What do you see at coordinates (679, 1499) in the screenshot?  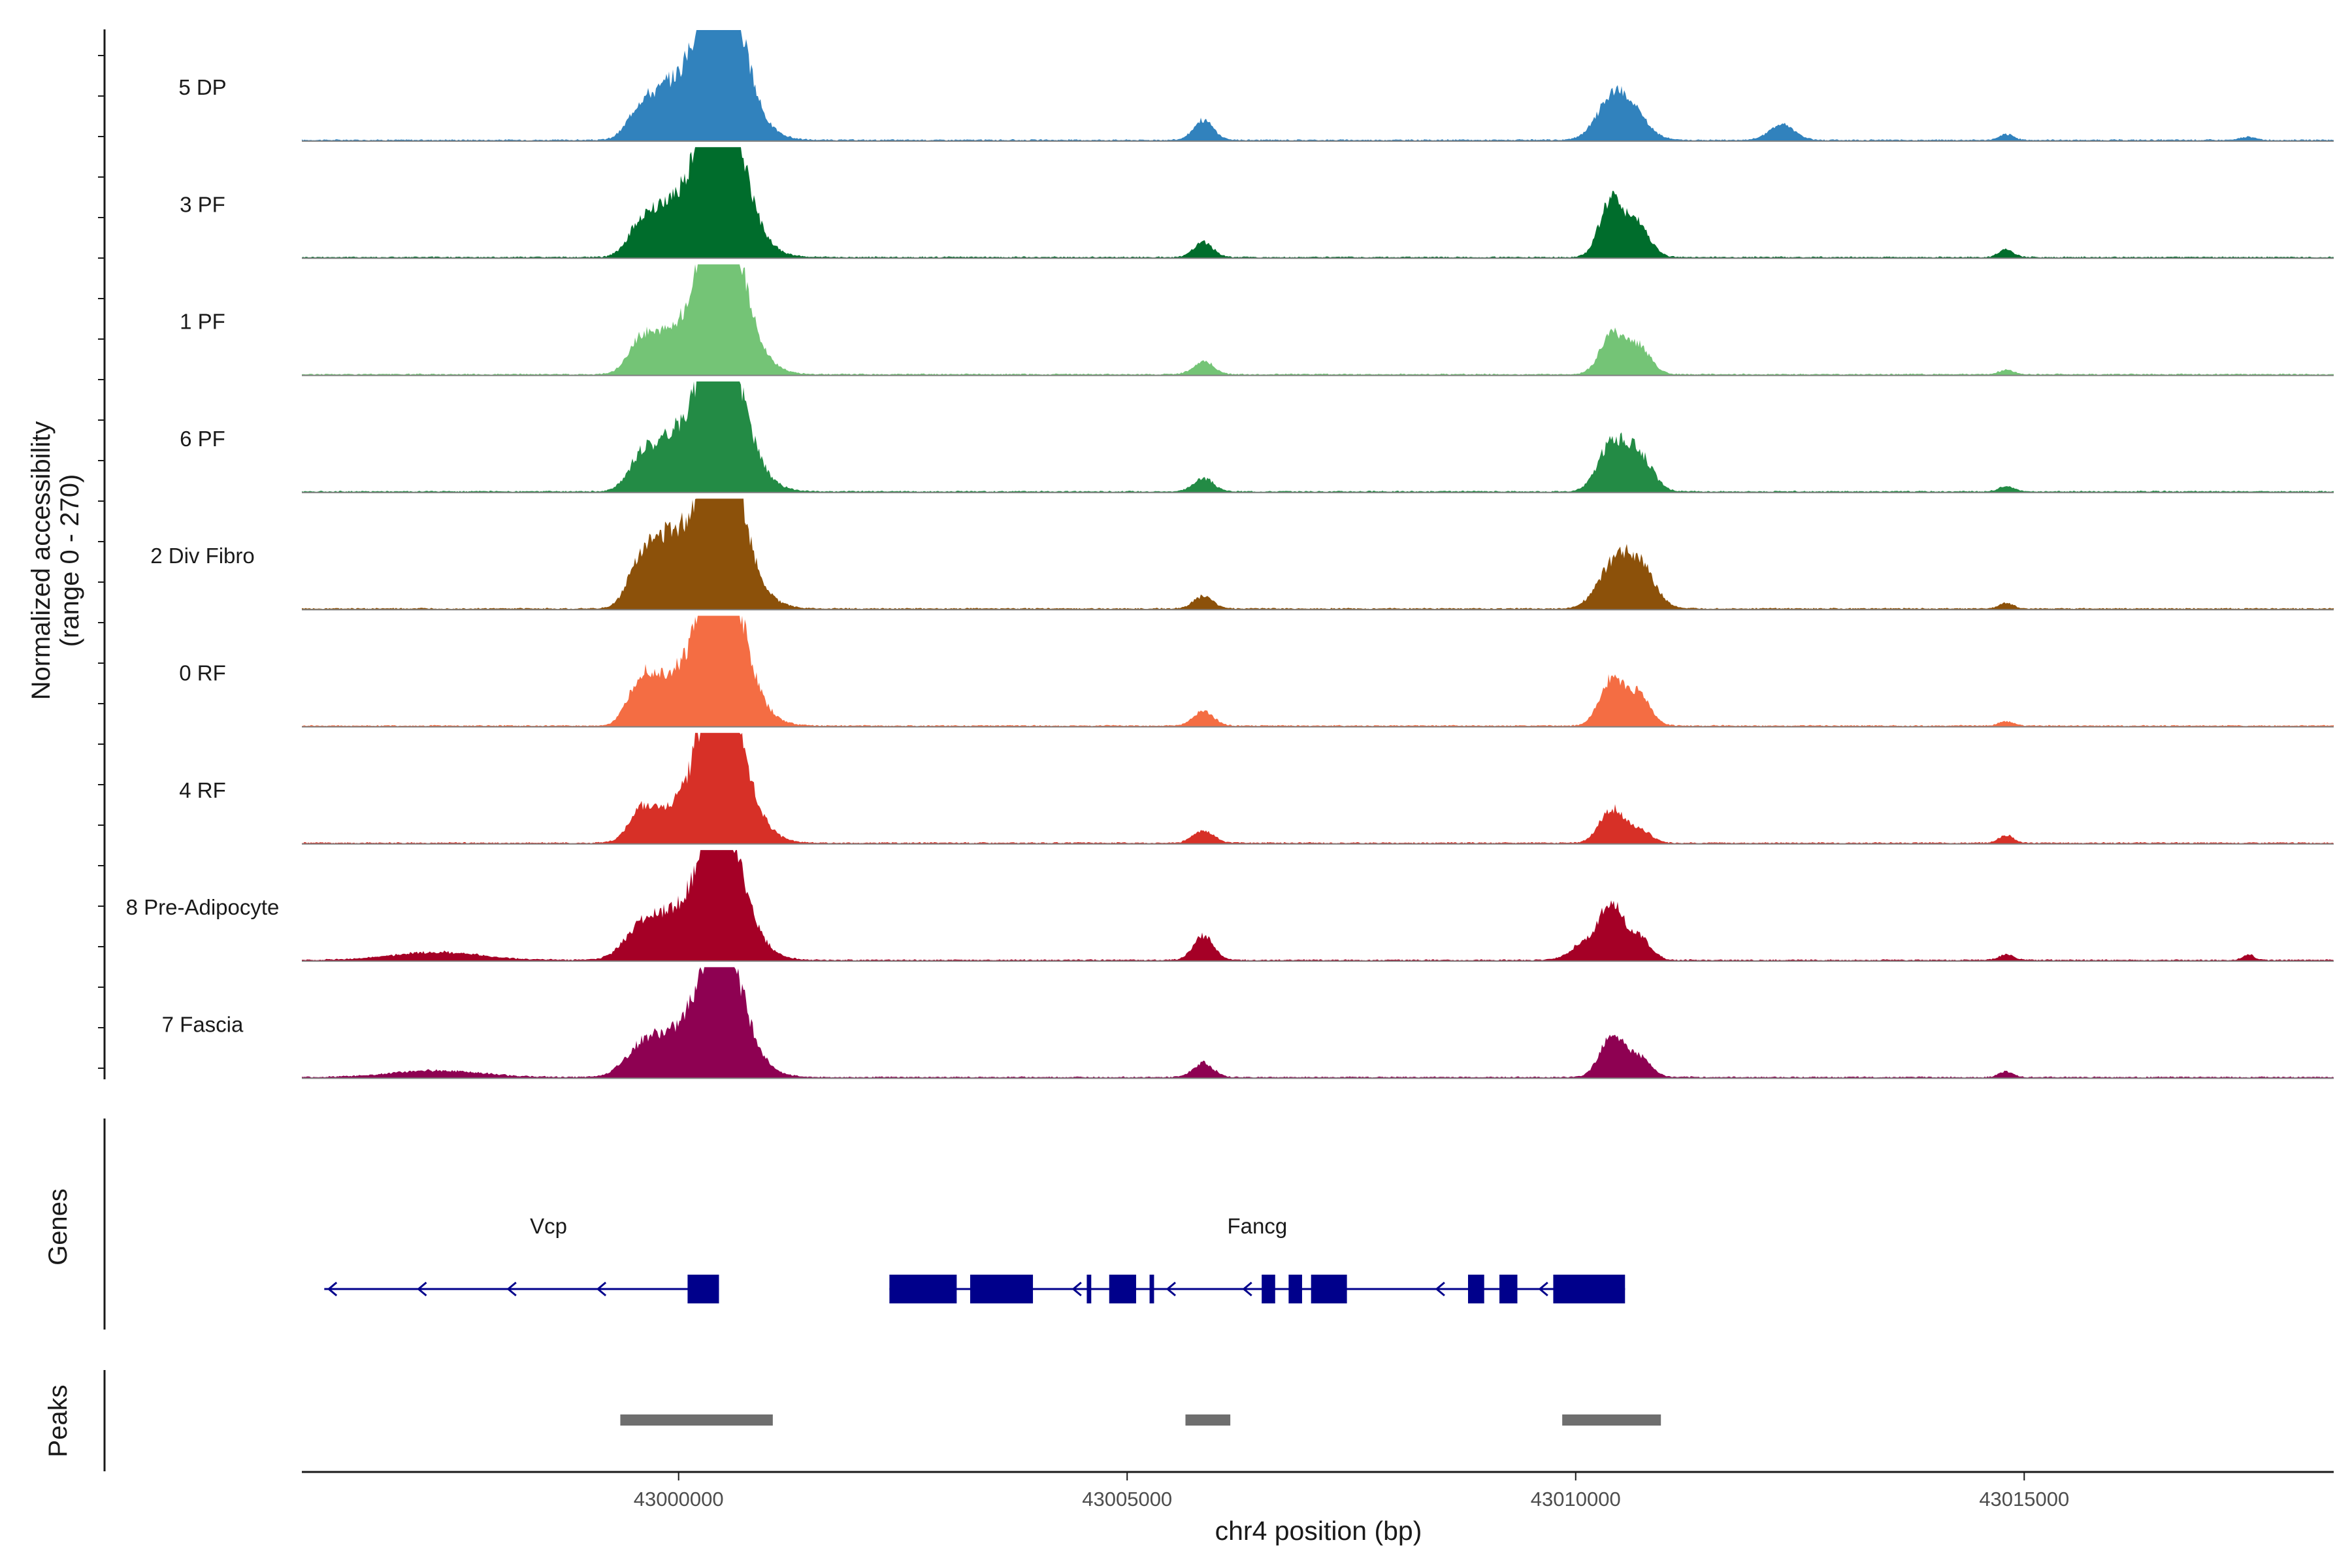 I see `x-tick-label: 43000000` at bounding box center [679, 1499].